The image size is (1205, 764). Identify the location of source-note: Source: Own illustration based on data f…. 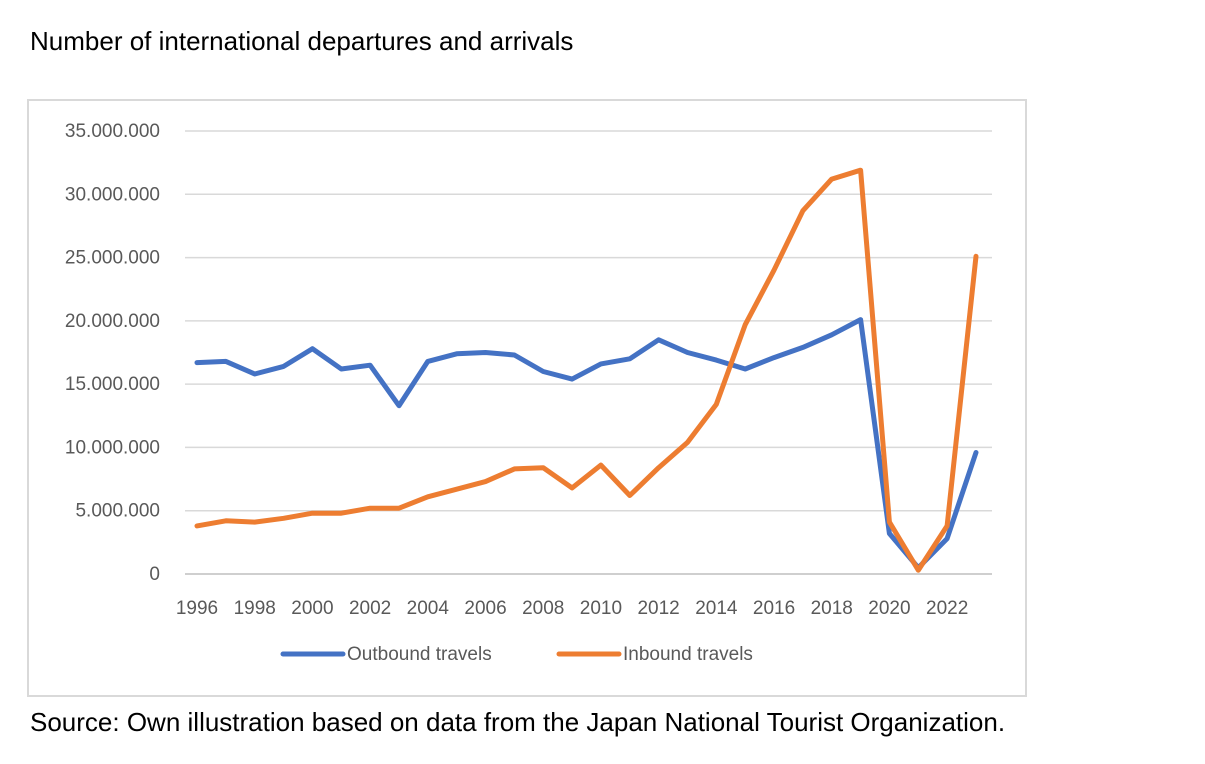
(518, 722).